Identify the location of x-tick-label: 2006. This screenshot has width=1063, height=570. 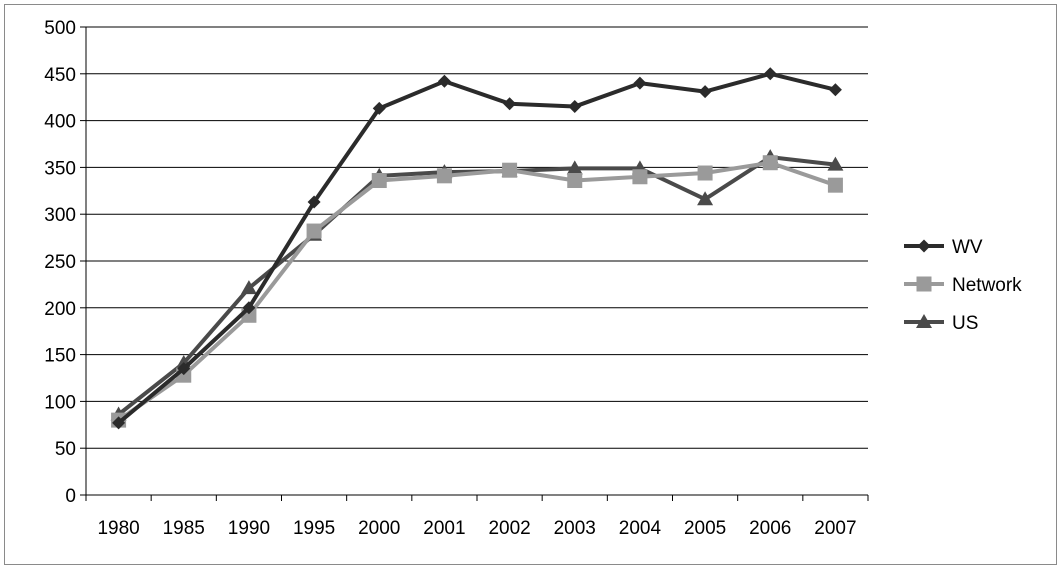
(770, 528).